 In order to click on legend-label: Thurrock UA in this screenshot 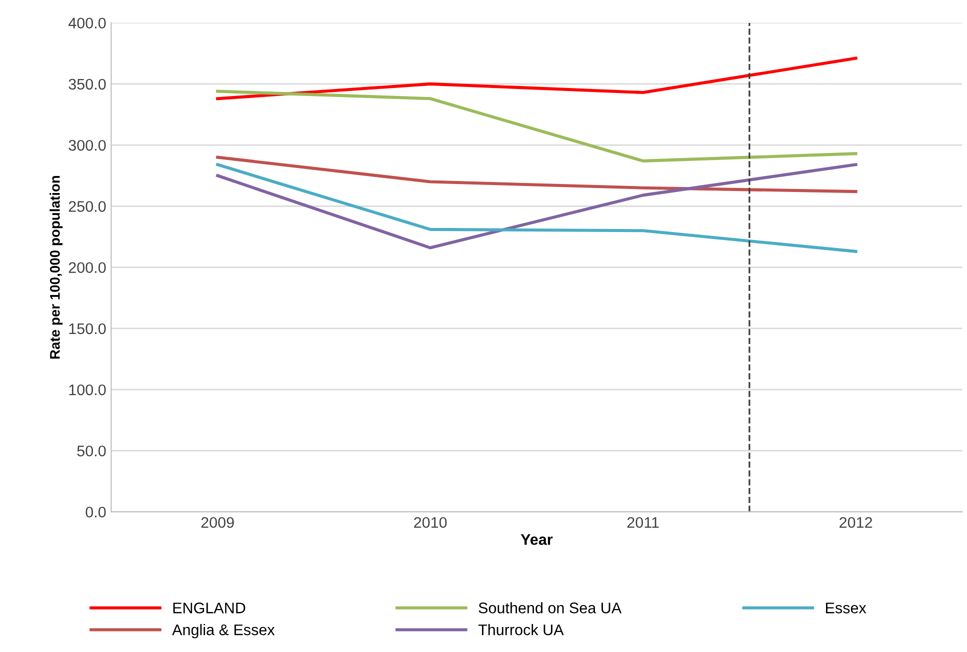, I will do `click(521, 630)`.